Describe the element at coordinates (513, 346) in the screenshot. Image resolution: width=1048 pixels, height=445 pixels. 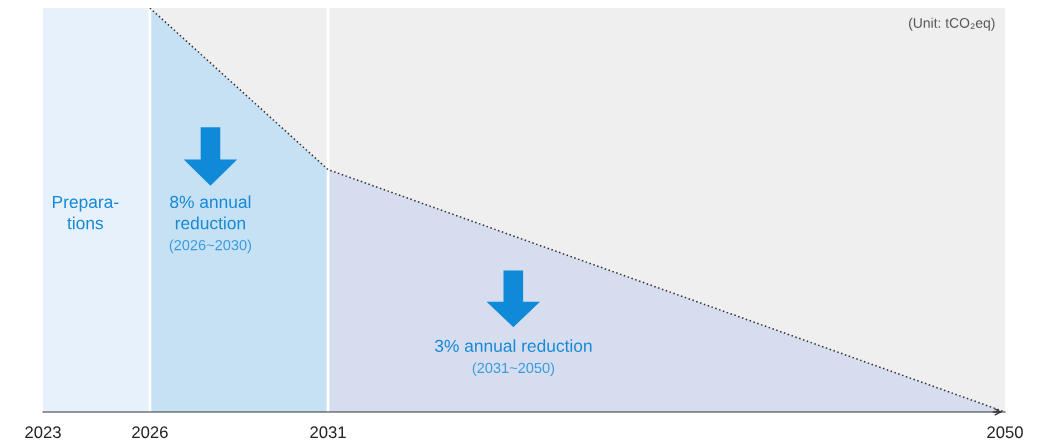
I see `annotation: 3% annual reduction` at that location.